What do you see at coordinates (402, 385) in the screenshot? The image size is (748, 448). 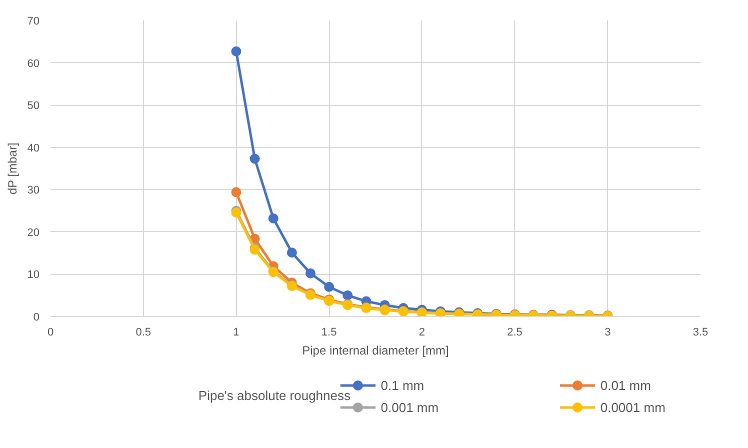 I see `legend-label: 0.1 mm` at bounding box center [402, 385].